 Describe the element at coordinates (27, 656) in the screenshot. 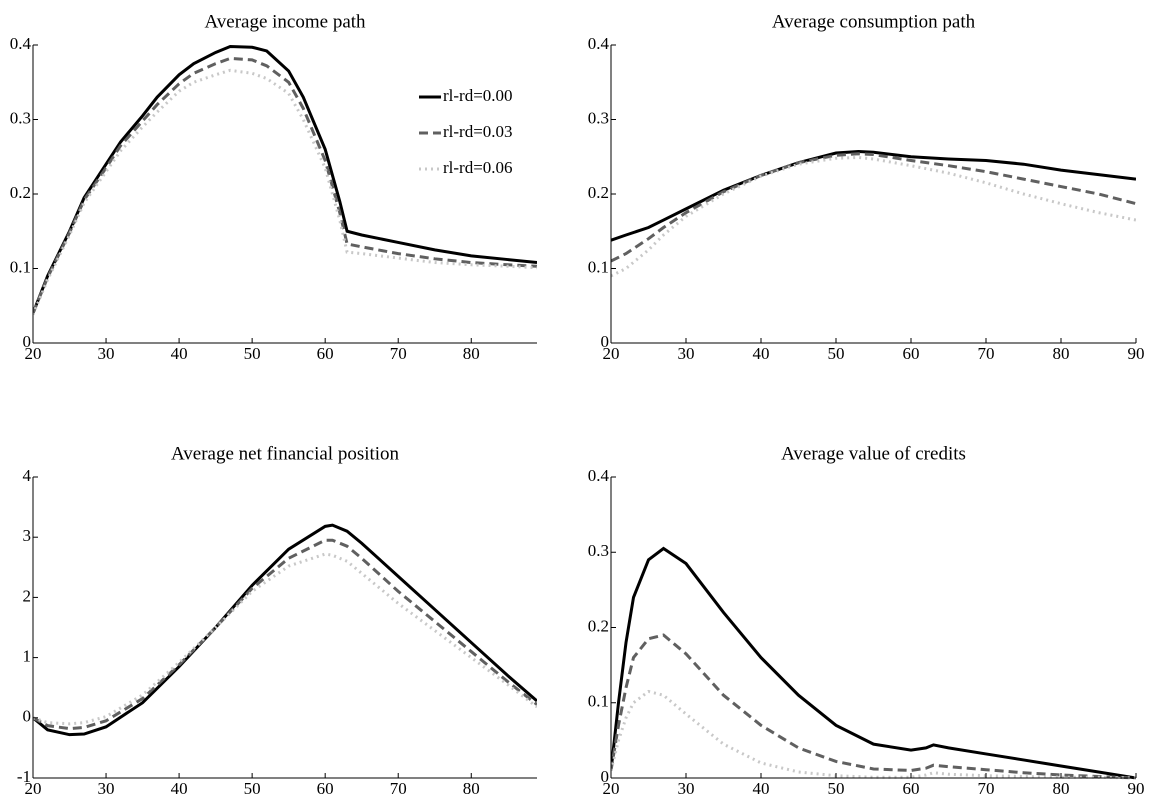

I see `y-tick-label: 1` at that location.